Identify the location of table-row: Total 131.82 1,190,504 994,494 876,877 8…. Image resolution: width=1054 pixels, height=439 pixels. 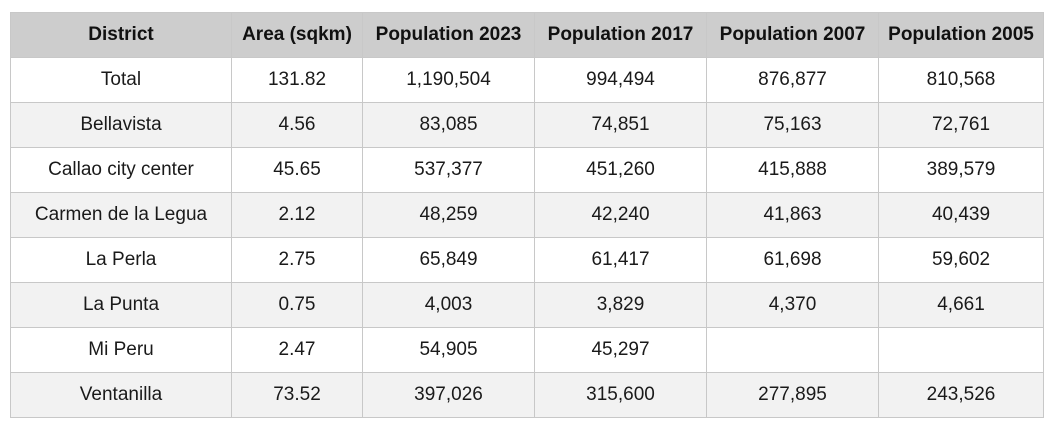
(527, 80).